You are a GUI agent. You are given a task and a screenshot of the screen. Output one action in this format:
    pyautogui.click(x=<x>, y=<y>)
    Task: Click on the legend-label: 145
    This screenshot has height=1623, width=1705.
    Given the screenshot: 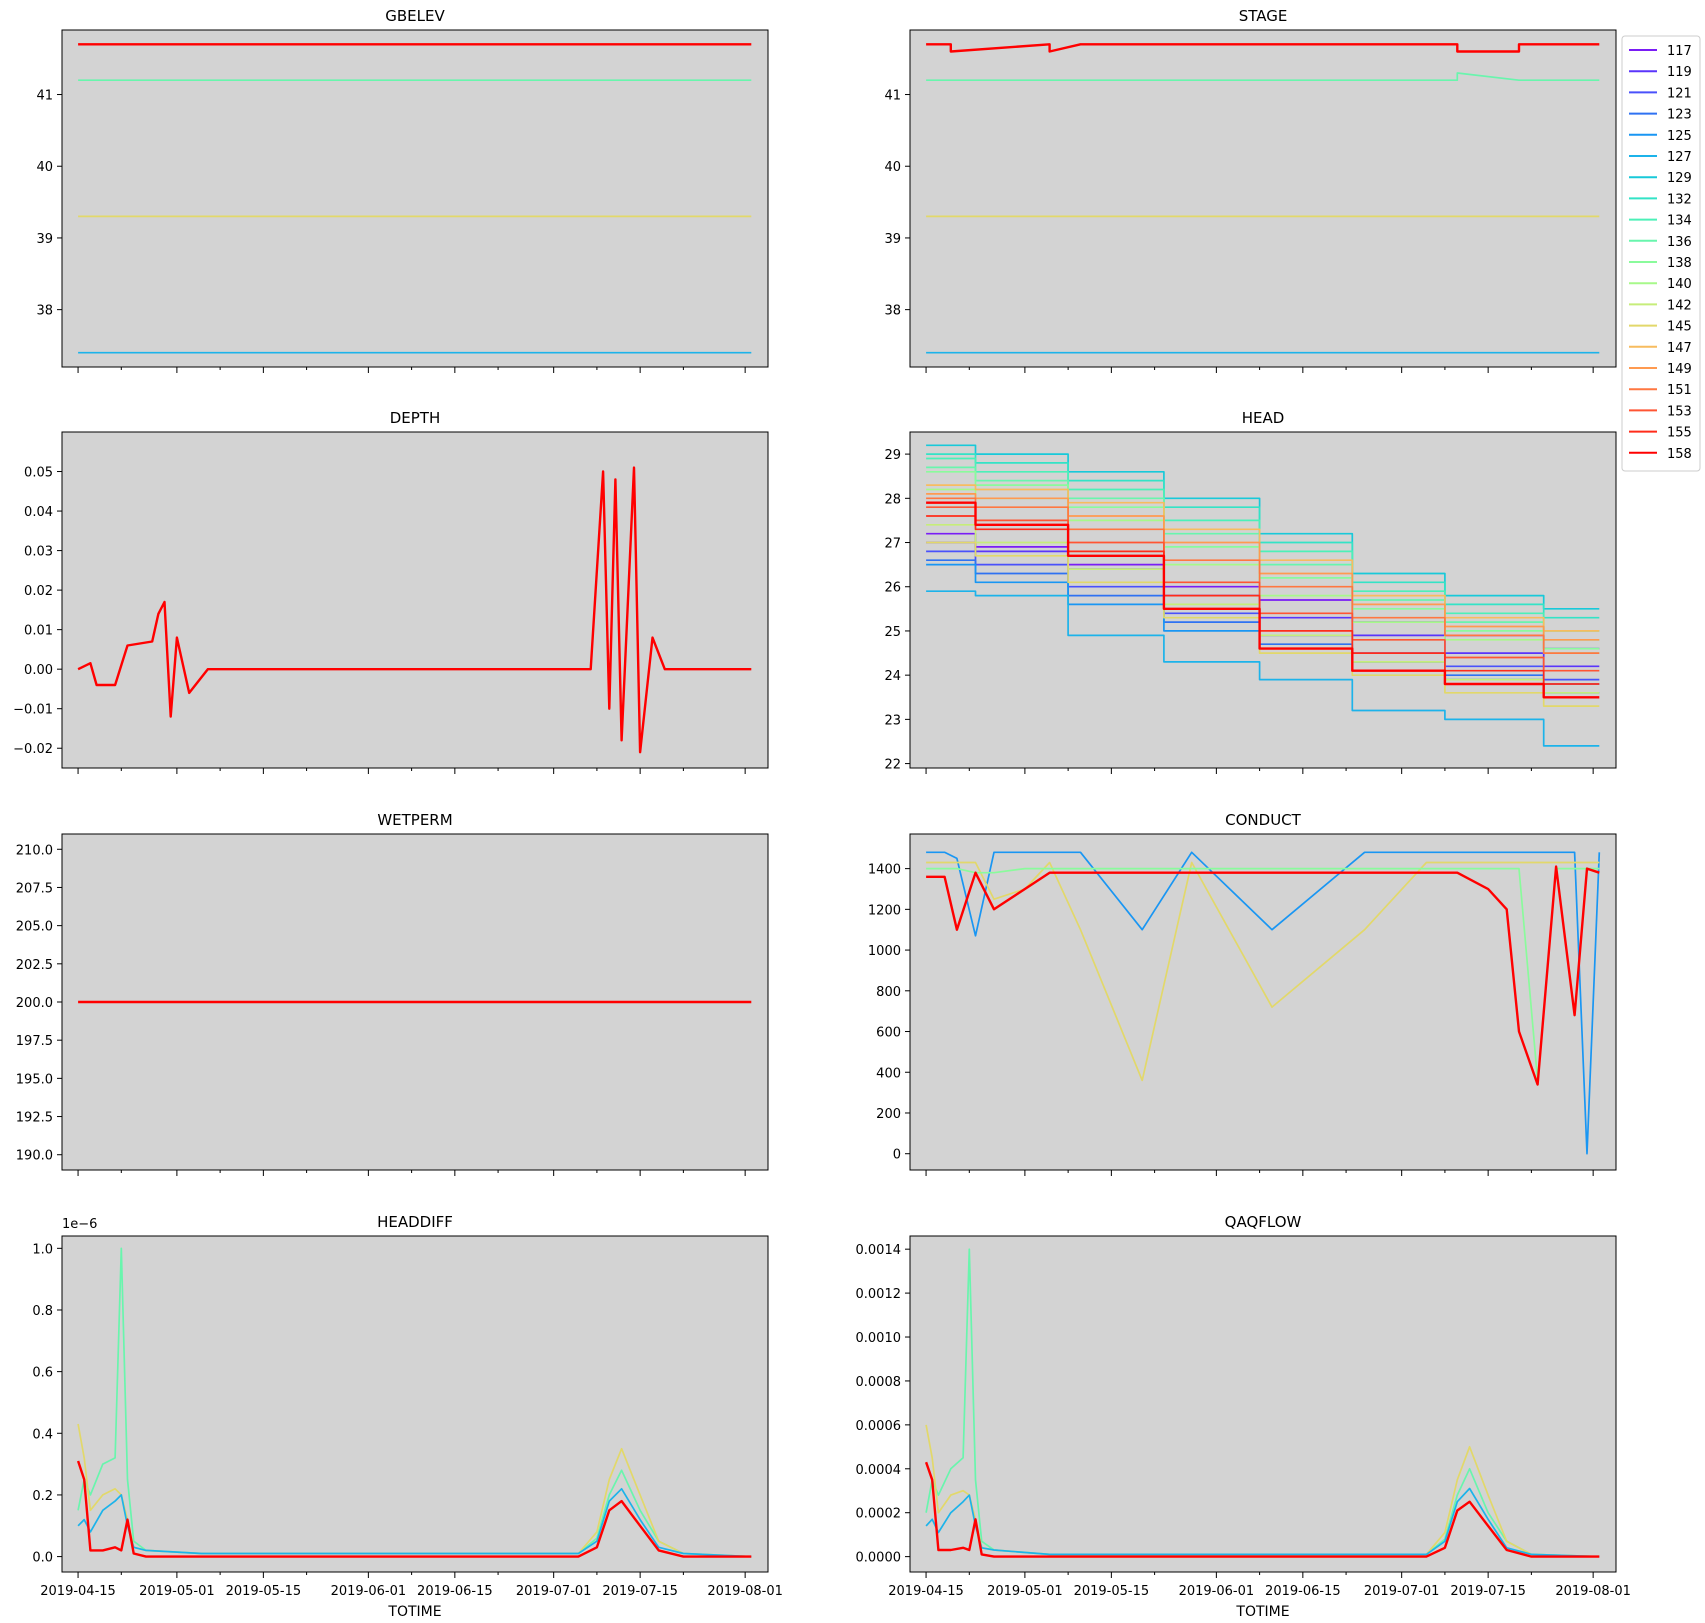 What is the action you would take?
    pyautogui.click(x=1679, y=327)
    